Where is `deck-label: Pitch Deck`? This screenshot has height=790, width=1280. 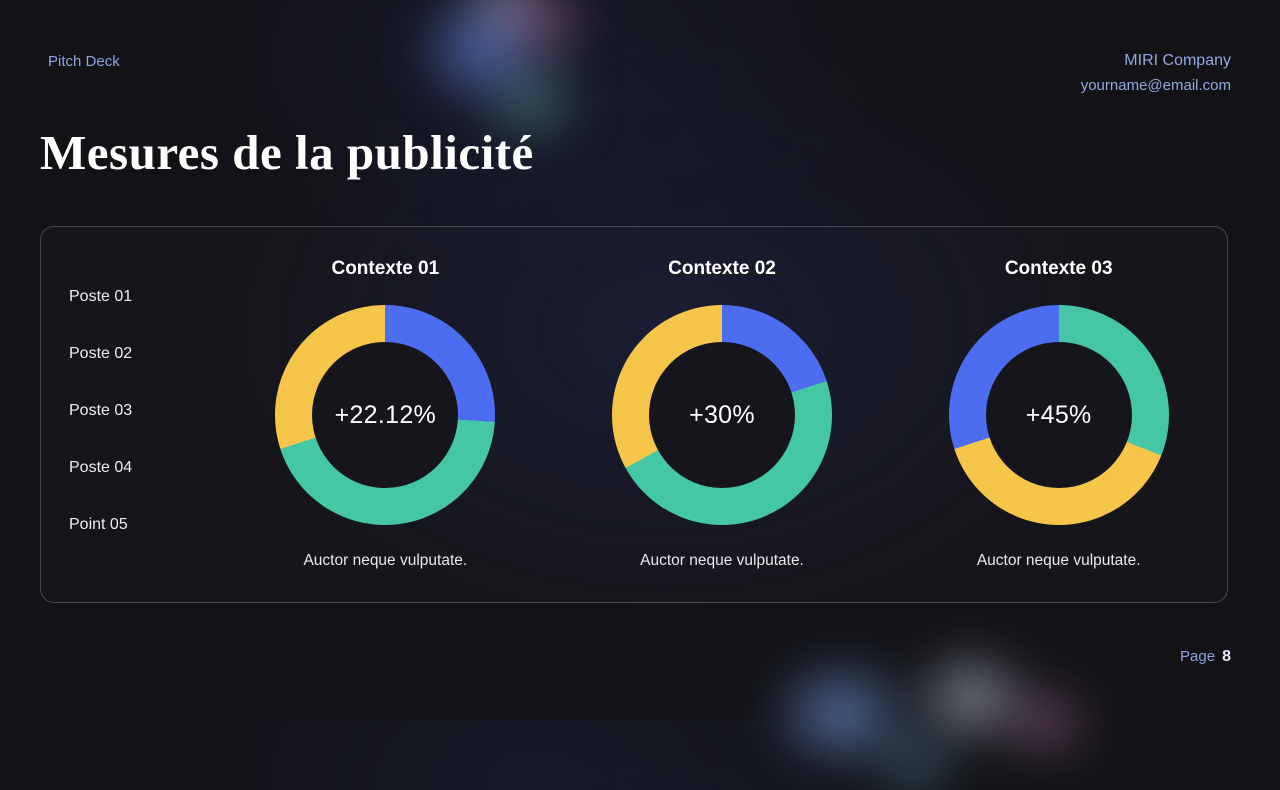 deck-label: Pitch Deck is located at coordinates (84, 61).